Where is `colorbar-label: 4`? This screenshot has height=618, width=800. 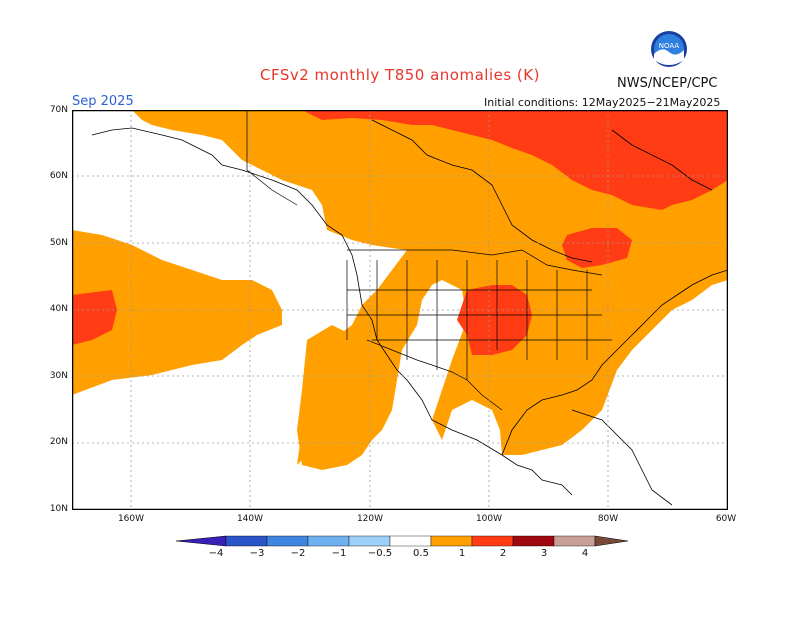 colorbar-label: 4 is located at coordinates (585, 553).